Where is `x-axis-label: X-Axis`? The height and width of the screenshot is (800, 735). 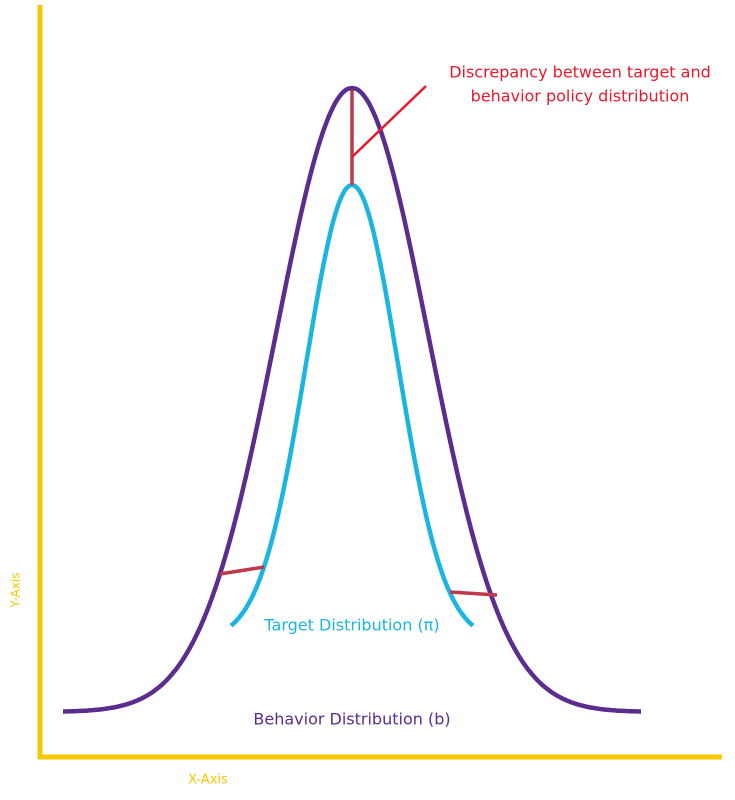 x-axis-label: X-Axis is located at coordinates (208, 780).